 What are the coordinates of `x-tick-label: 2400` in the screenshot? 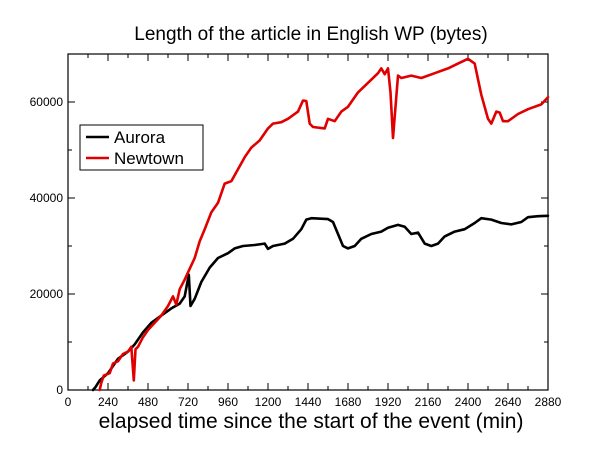 It's located at (468, 402).